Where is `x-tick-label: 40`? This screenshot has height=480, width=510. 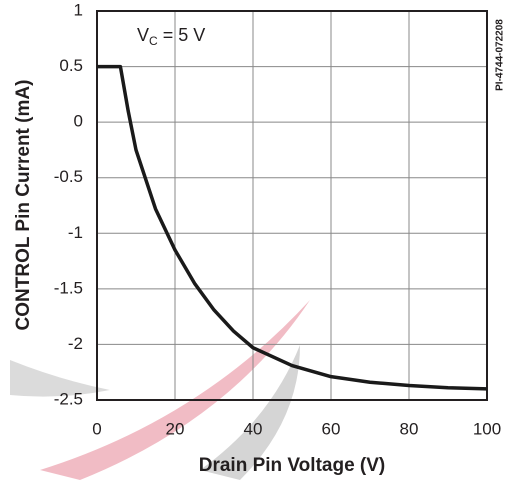
x-tick-label: 40 is located at coordinates (253, 428).